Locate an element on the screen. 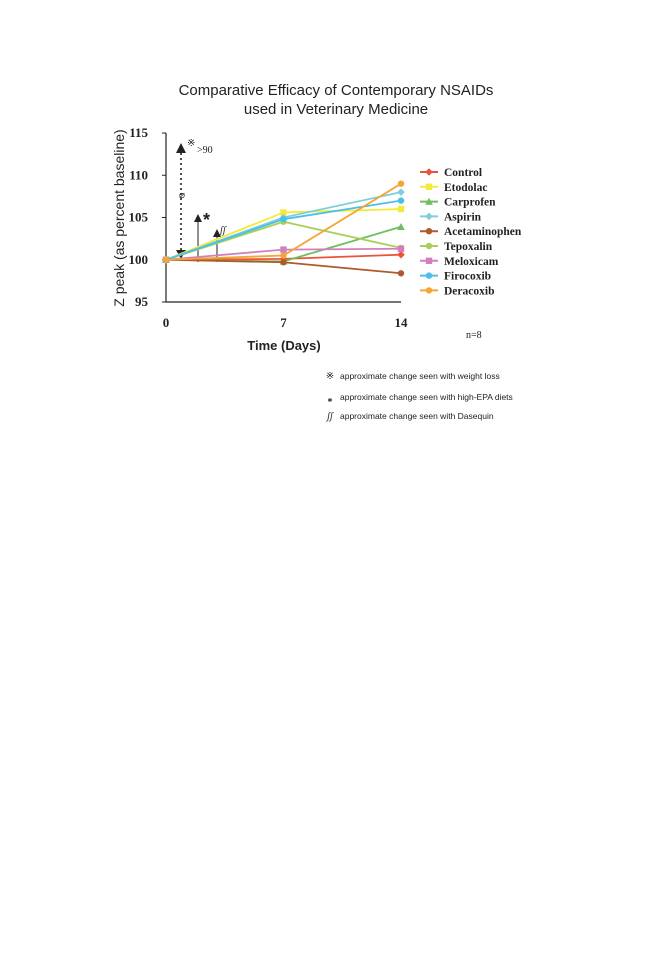 The width and height of the screenshot is (648, 972). x-tick-label: 7 is located at coordinates (283, 322).